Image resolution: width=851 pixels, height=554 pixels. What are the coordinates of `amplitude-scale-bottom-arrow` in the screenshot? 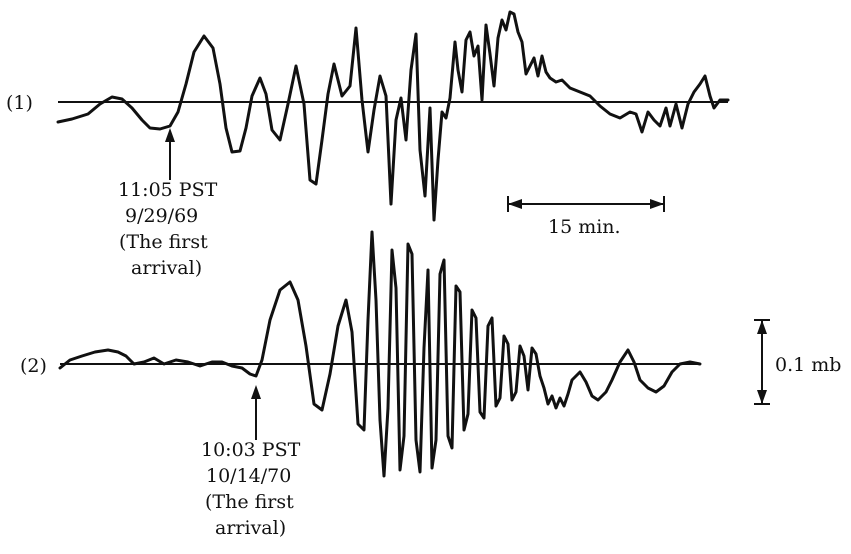 It's located at (762, 397).